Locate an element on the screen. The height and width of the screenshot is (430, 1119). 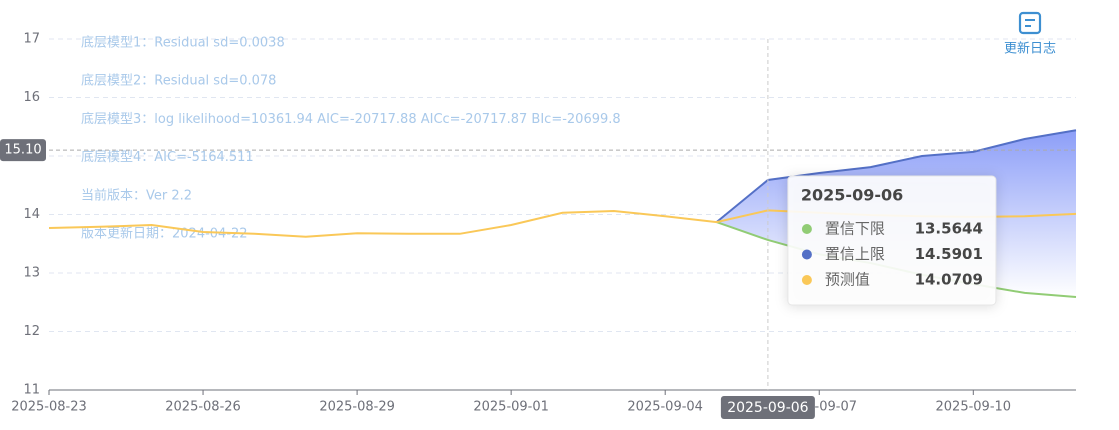
x-tick-label: 2025-08-29 is located at coordinates (357, 407).